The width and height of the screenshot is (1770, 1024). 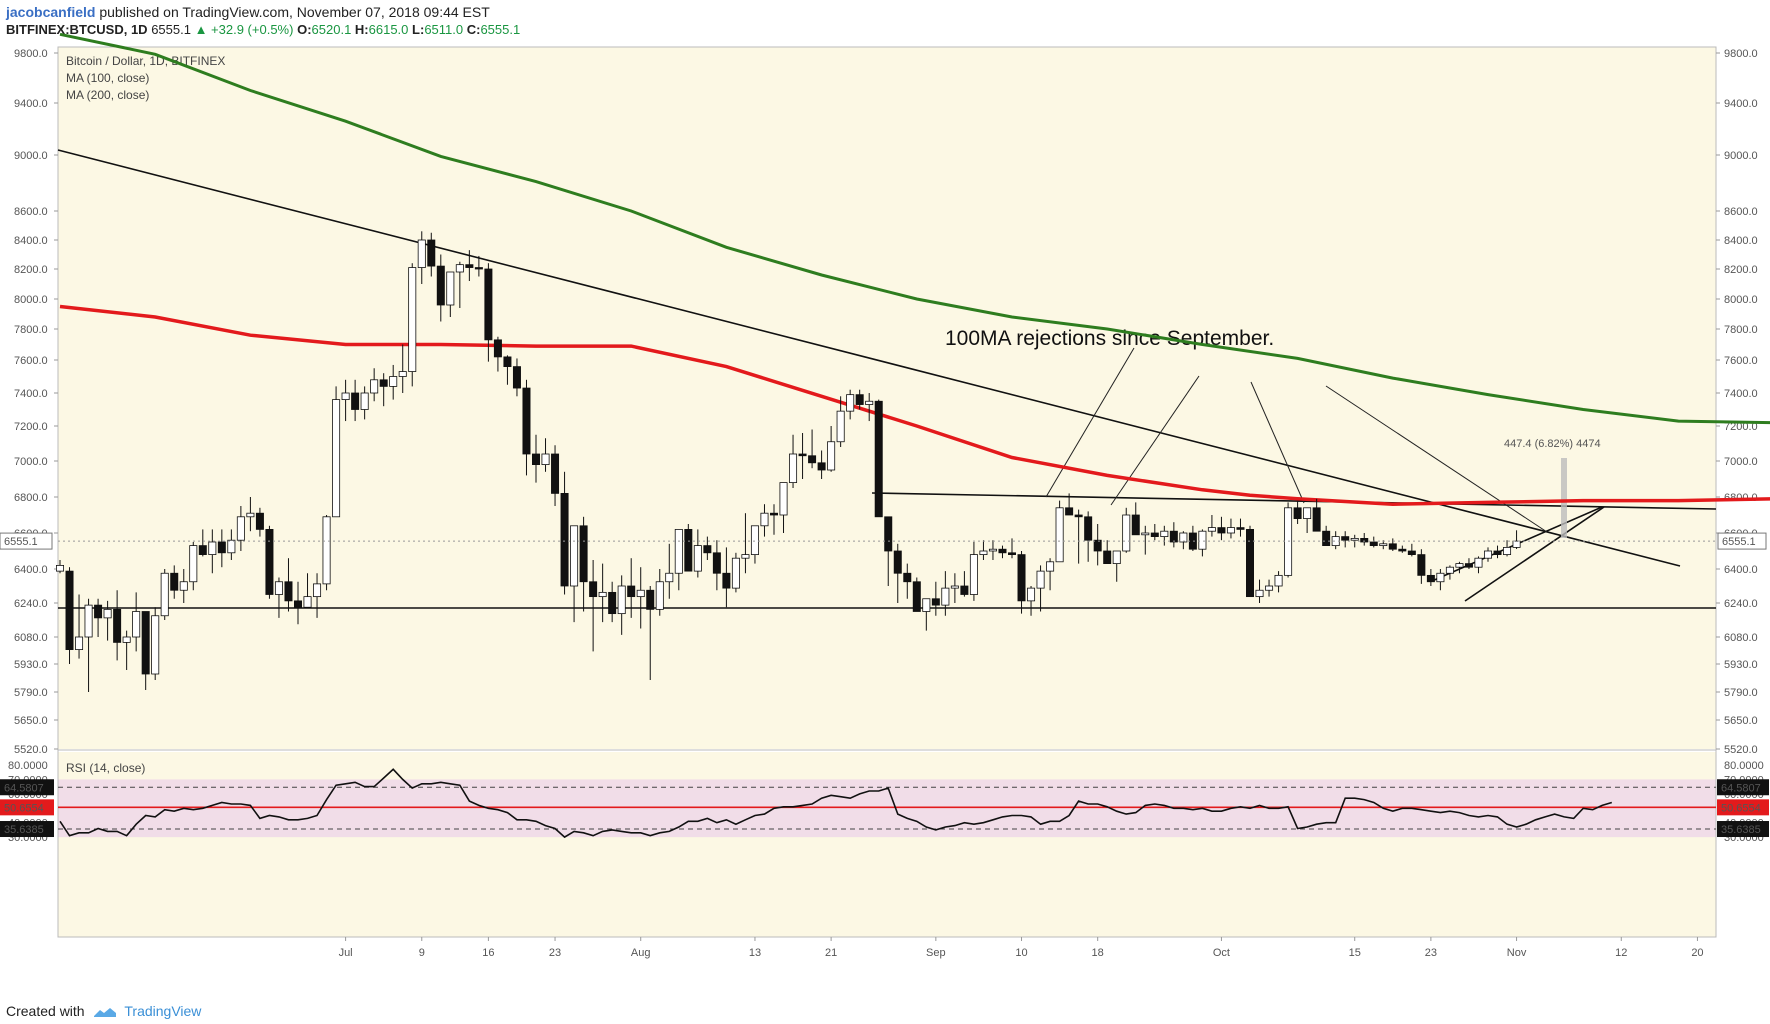 I want to click on rising-wedge-upper, so click(x=1534, y=554).